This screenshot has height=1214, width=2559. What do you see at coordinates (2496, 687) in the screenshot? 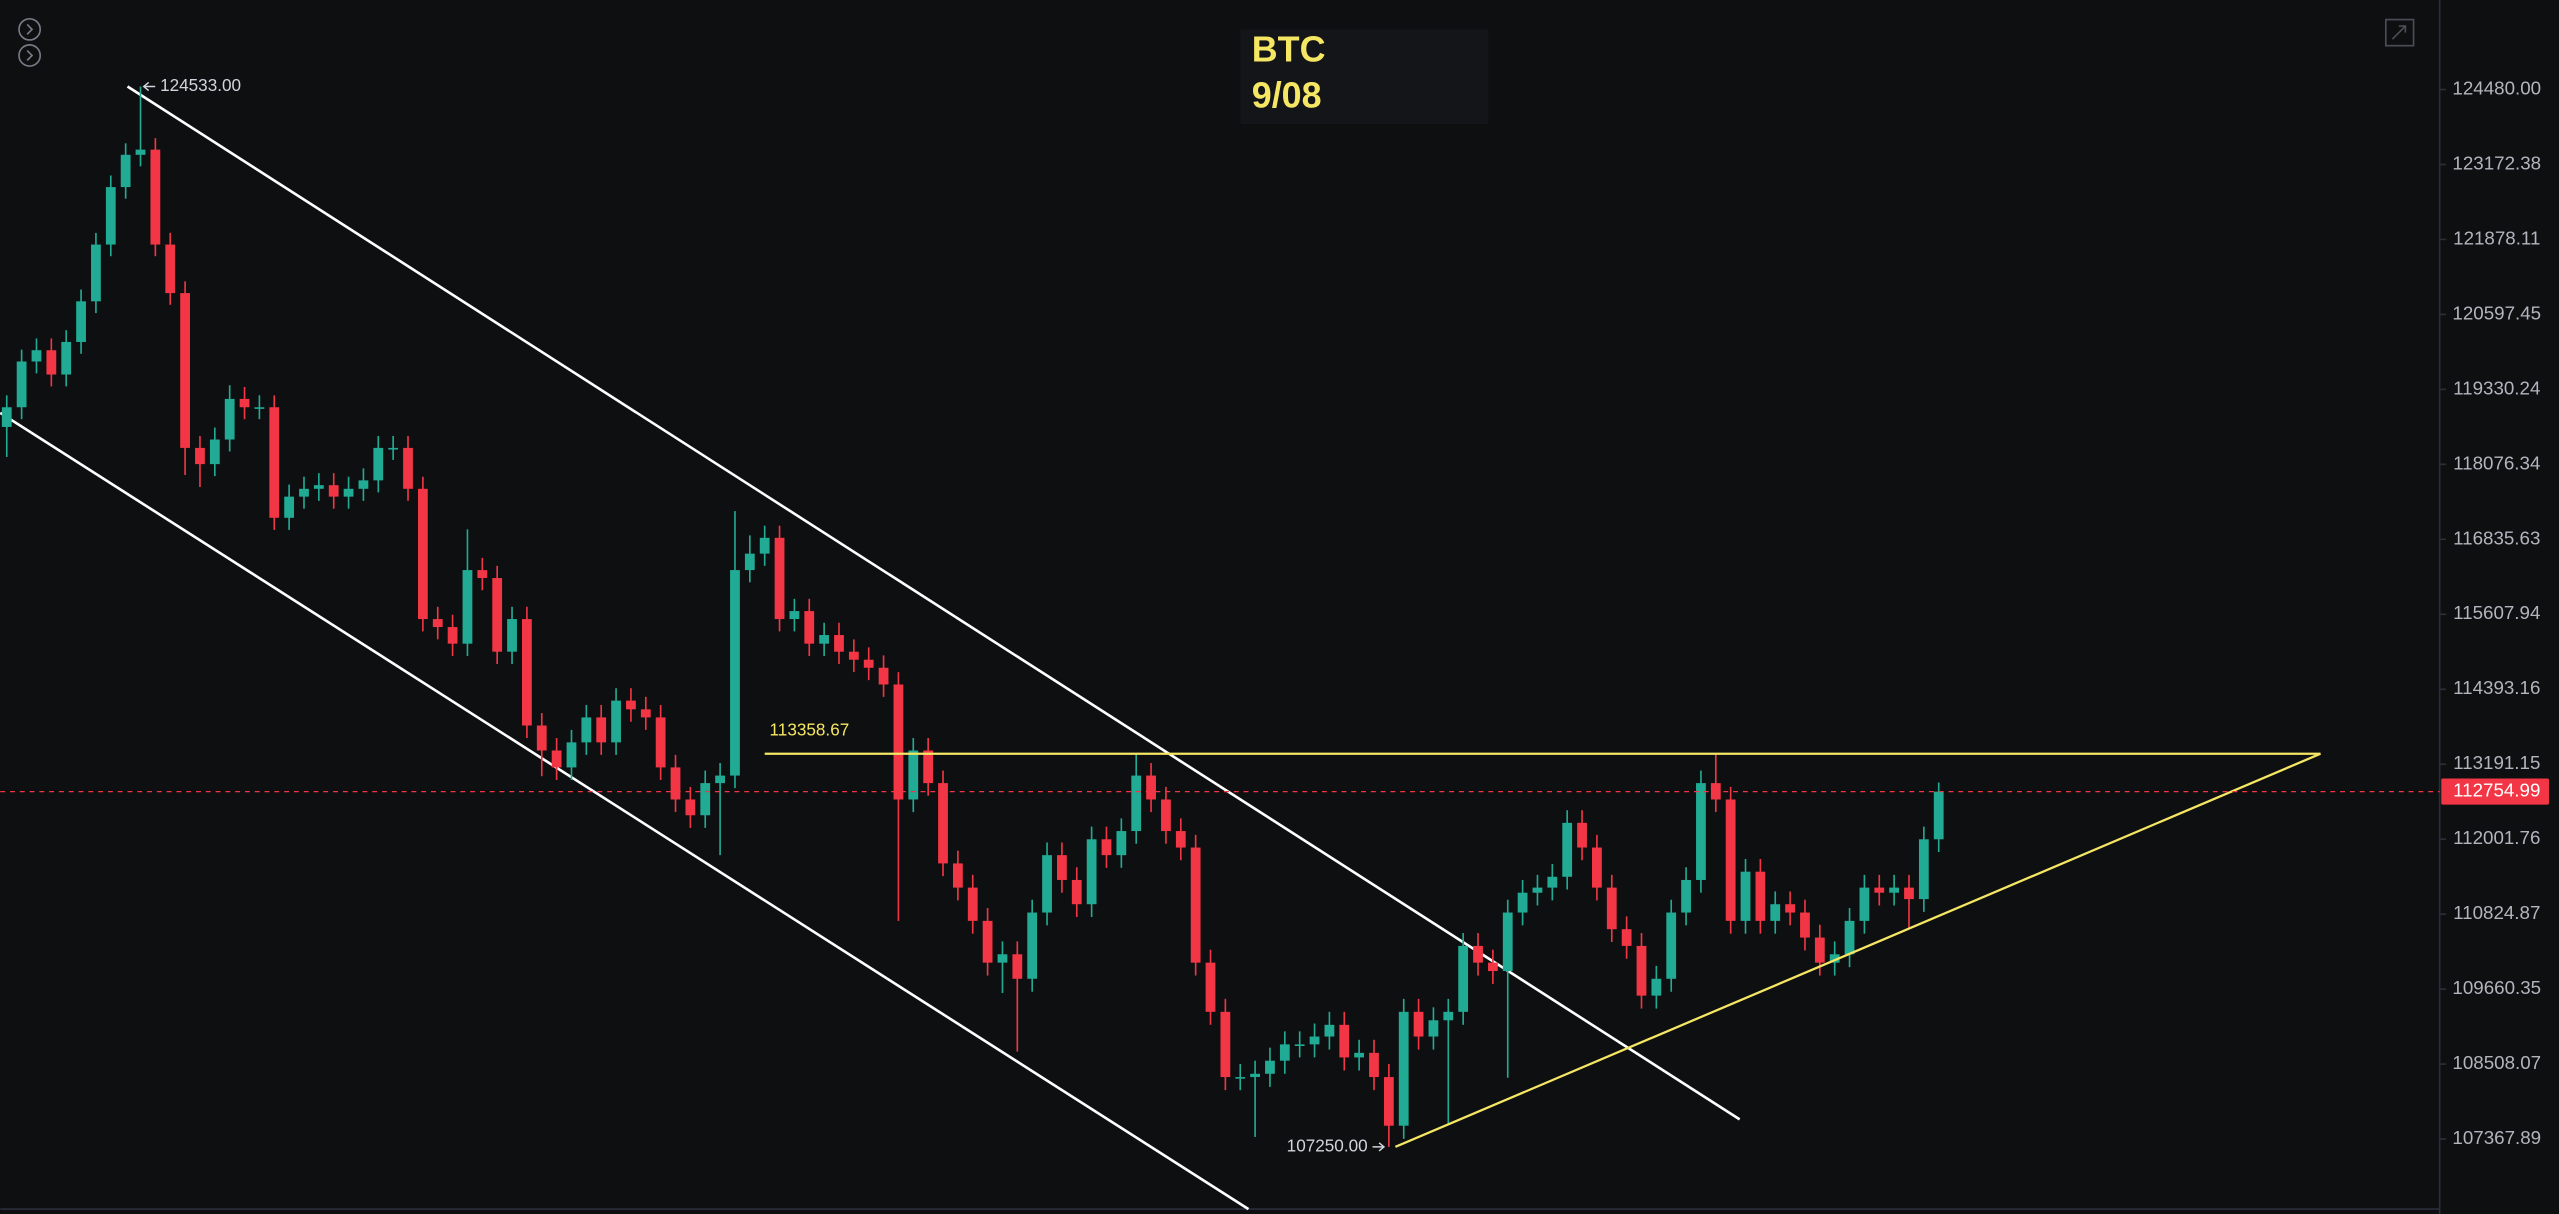
I see `y-tick-label: 114393.16` at bounding box center [2496, 687].